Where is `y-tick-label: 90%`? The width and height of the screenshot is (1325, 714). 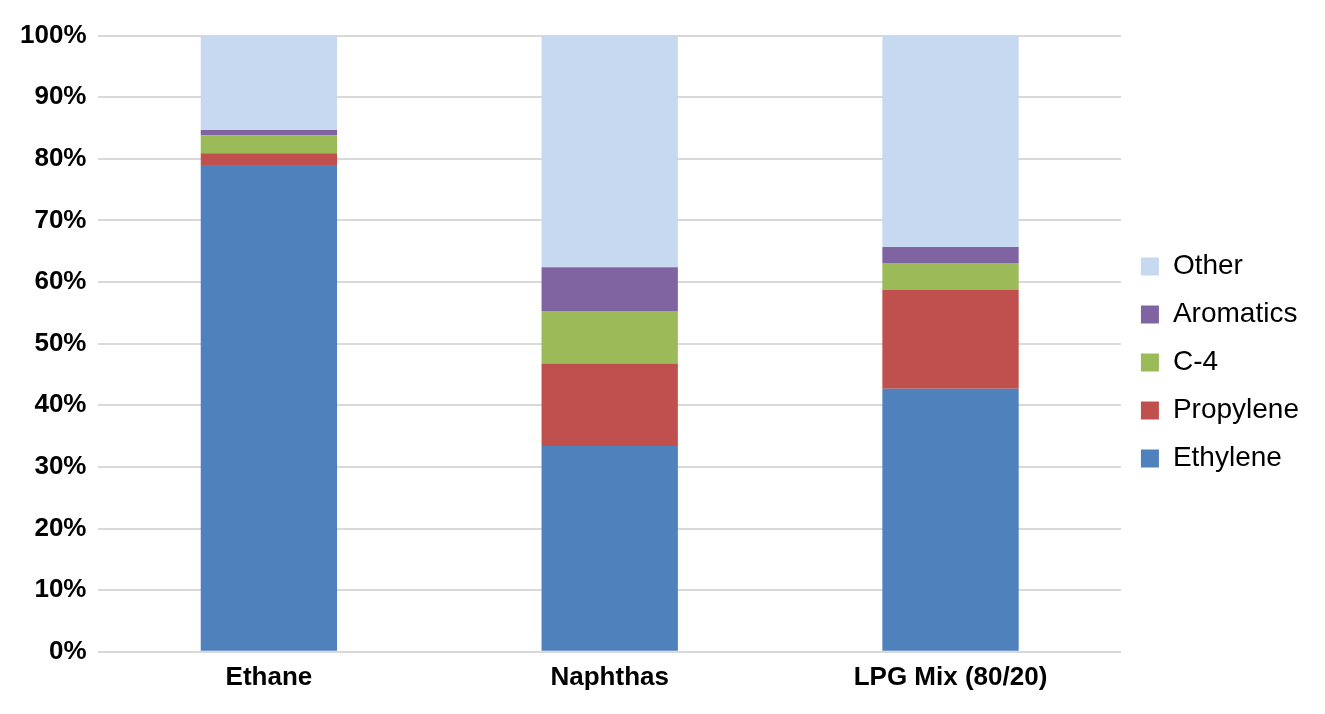
y-tick-label: 90% is located at coordinates (60, 95).